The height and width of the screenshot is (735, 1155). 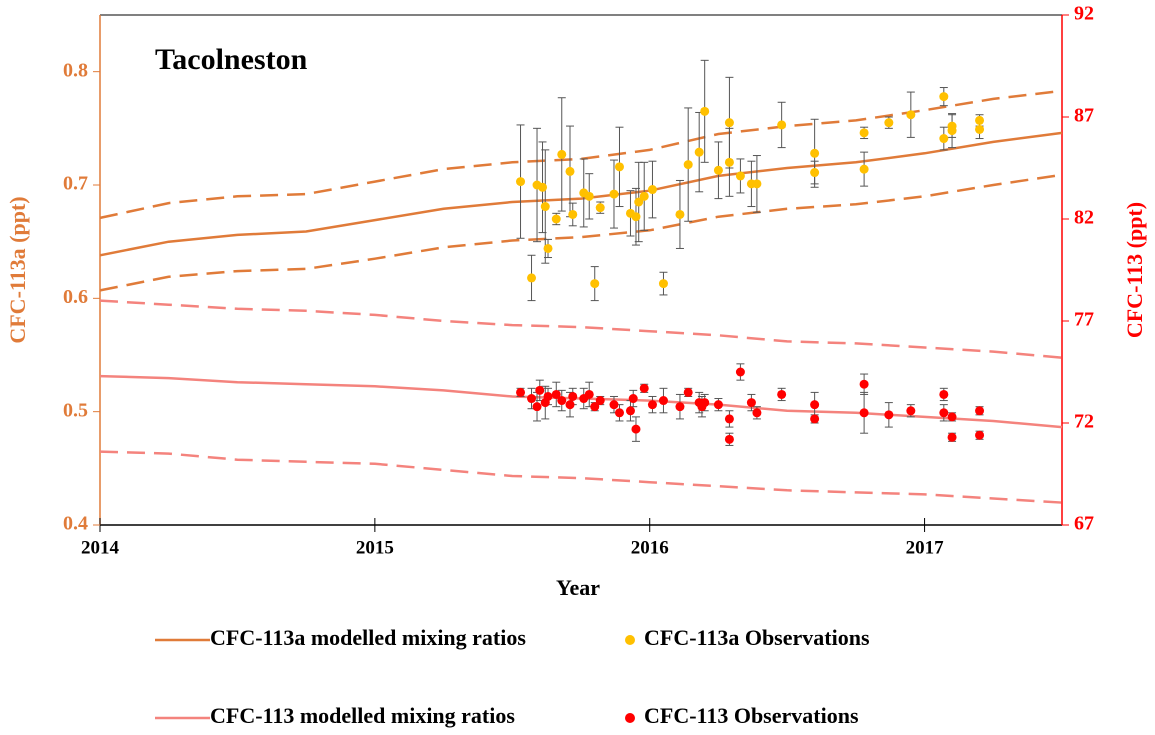 What do you see at coordinates (1084, 524) in the screenshot?
I see `y2-tick-label: 67` at bounding box center [1084, 524].